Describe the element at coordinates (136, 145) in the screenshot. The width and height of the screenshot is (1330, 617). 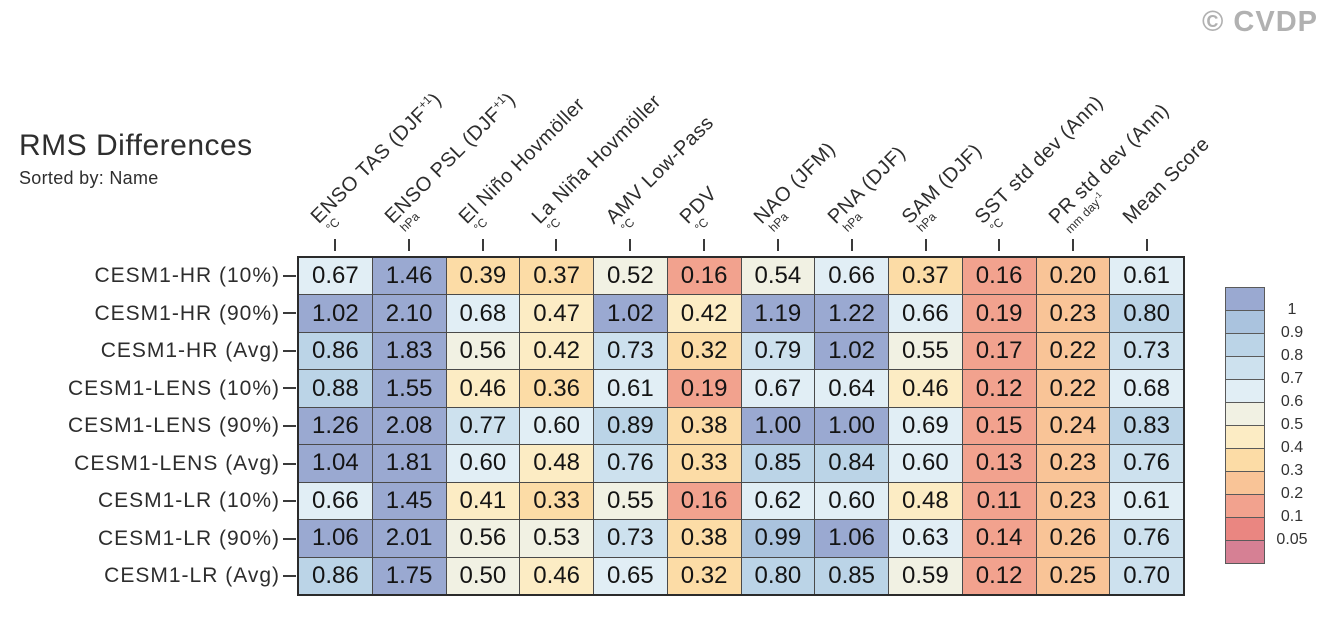
I see `page-title: RMS Differences` at that location.